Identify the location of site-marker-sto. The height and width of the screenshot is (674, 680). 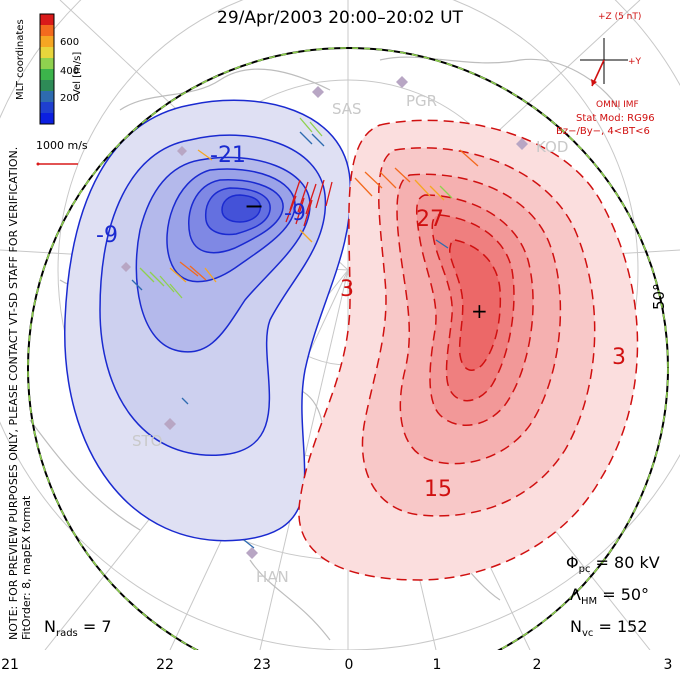
(170, 424).